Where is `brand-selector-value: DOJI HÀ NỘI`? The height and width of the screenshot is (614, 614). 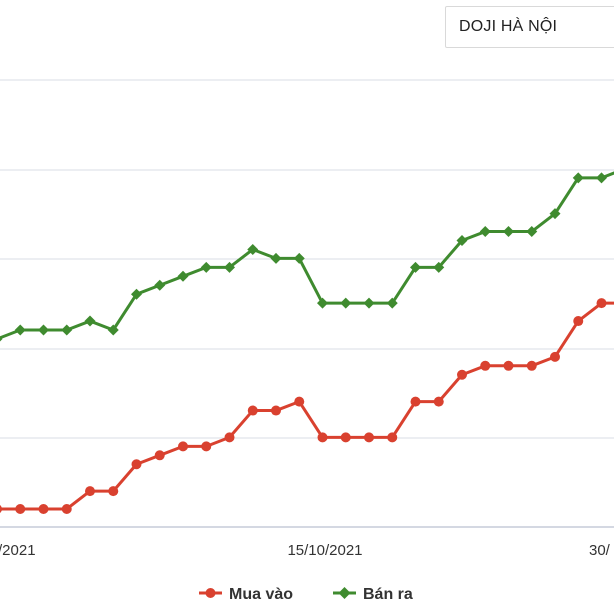 brand-selector-value: DOJI HÀ NỘI is located at coordinates (508, 26).